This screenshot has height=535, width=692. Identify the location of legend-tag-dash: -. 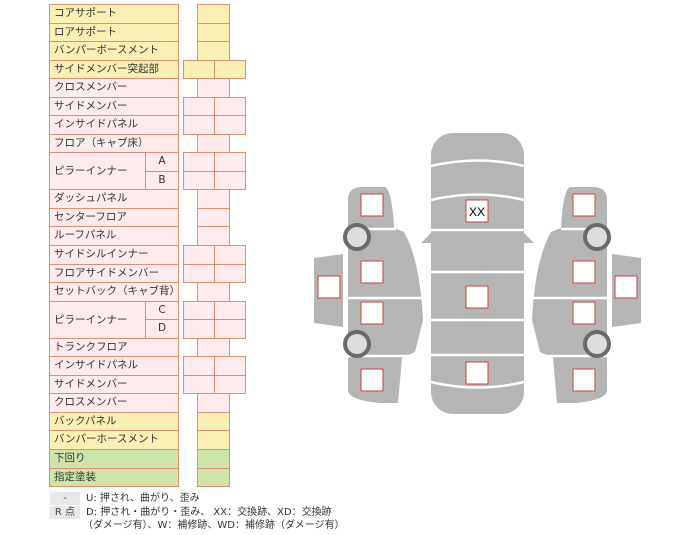
(65, 498).